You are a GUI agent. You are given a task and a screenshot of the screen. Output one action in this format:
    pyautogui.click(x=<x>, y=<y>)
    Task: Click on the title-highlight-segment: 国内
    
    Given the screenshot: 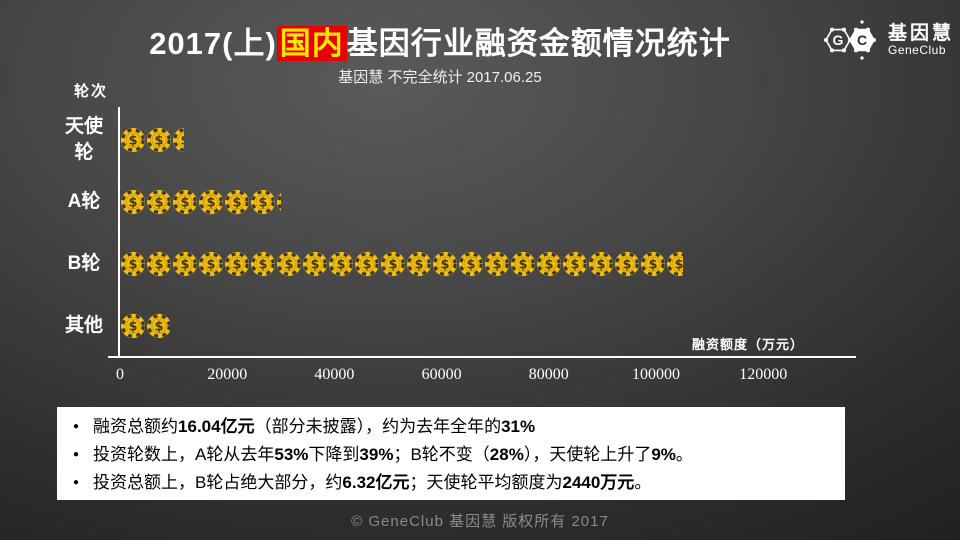 What is the action you would take?
    pyautogui.click(x=311, y=43)
    